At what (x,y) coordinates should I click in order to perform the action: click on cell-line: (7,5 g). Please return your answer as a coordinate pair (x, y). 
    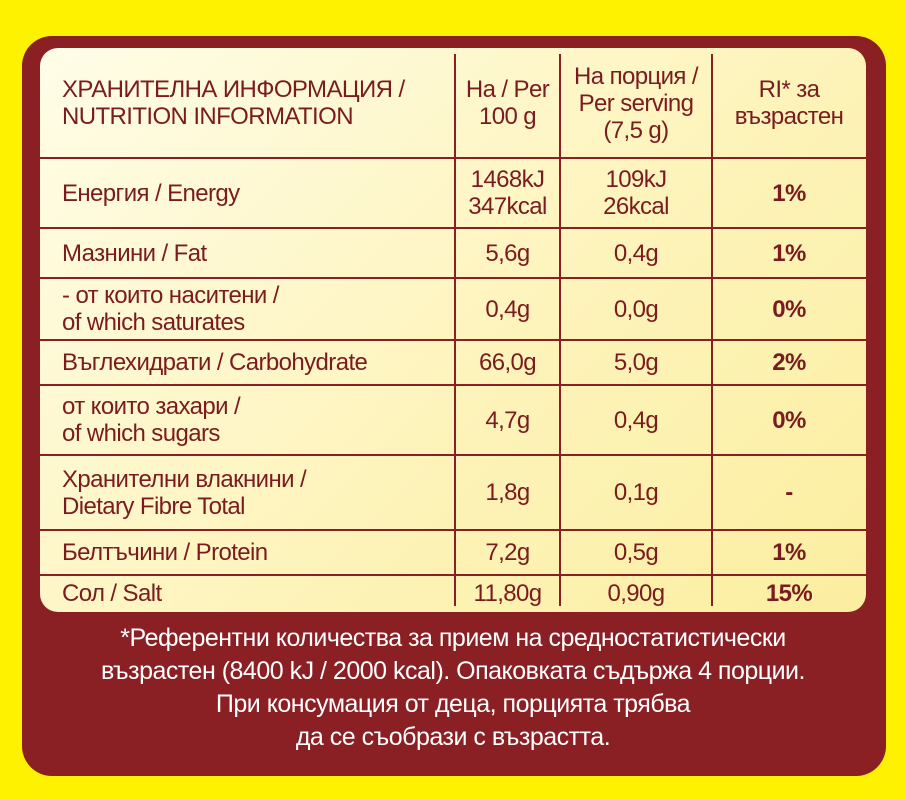
    Looking at the image, I should click on (636, 130).